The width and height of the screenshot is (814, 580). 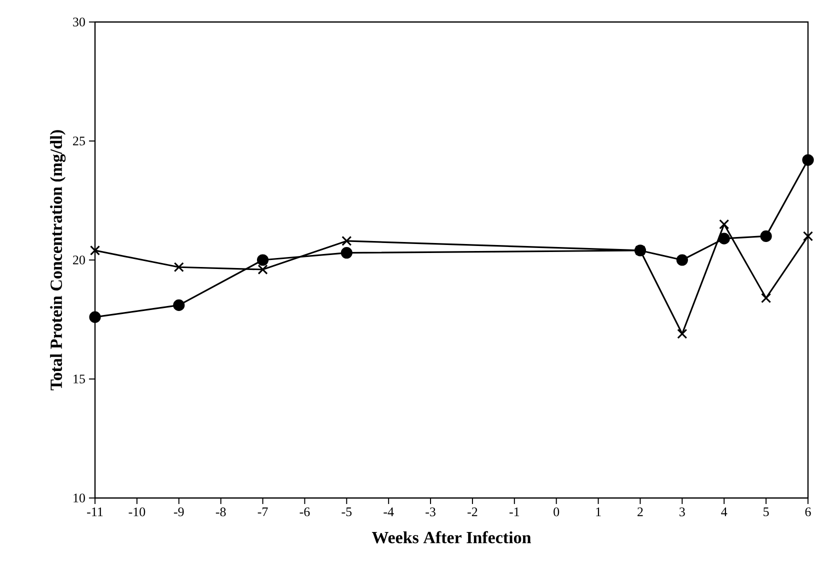 I want to click on x-tick-label: 2, so click(x=640, y=512).